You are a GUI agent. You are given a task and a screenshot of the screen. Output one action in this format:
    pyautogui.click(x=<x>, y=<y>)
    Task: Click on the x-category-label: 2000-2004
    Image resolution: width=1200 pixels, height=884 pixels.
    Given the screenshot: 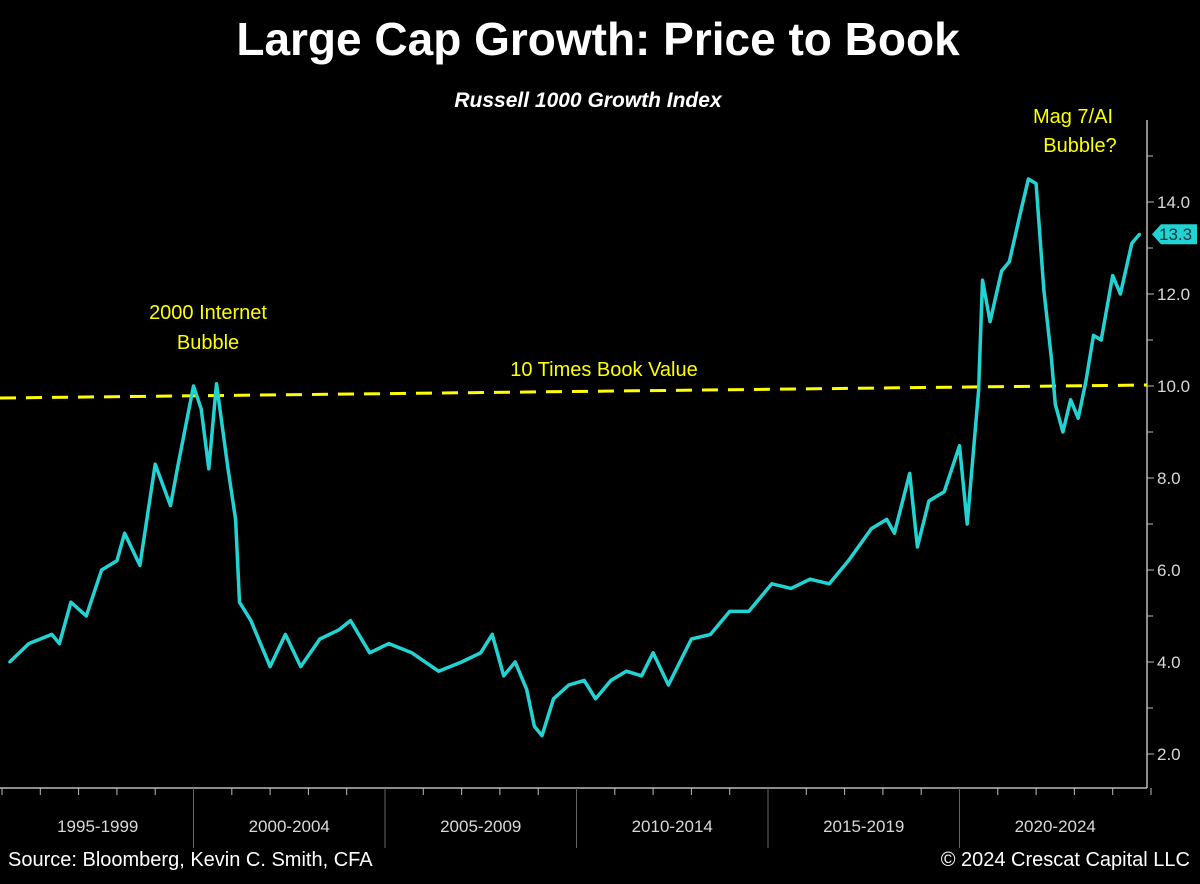 What is the action you would take?
    pyautogui.click(x=289, y=826)
    